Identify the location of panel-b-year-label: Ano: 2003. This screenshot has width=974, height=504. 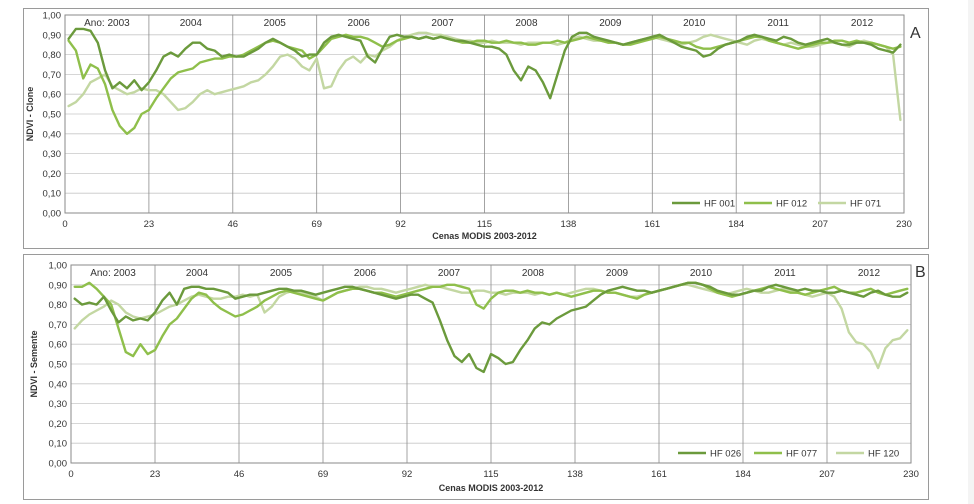
(113, 273).